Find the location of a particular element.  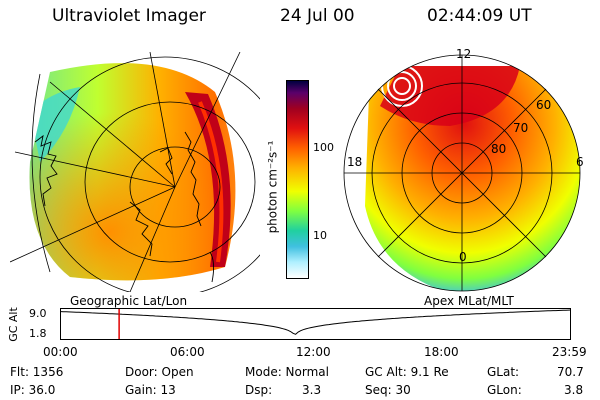

altitude-plot is located at coordinates (316, 324).